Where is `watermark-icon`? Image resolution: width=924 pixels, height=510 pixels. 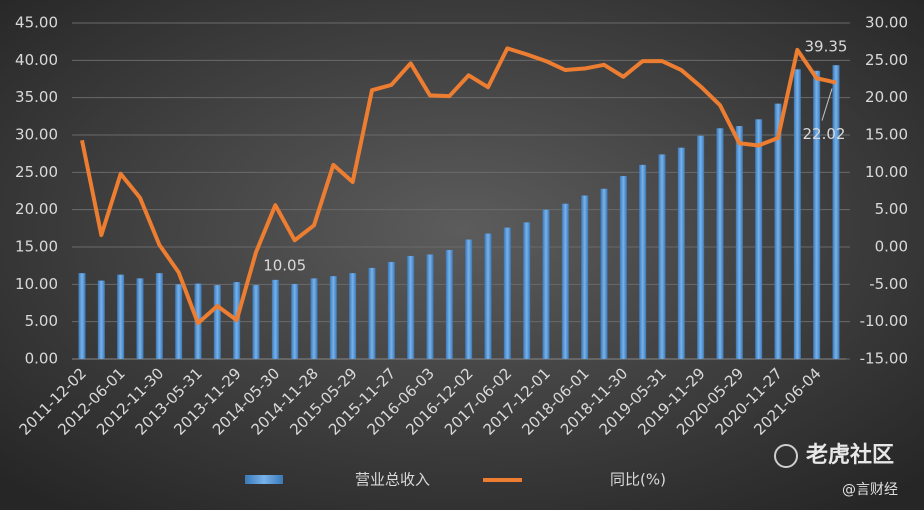 watermark-icon is located at coordinates (786, 456).